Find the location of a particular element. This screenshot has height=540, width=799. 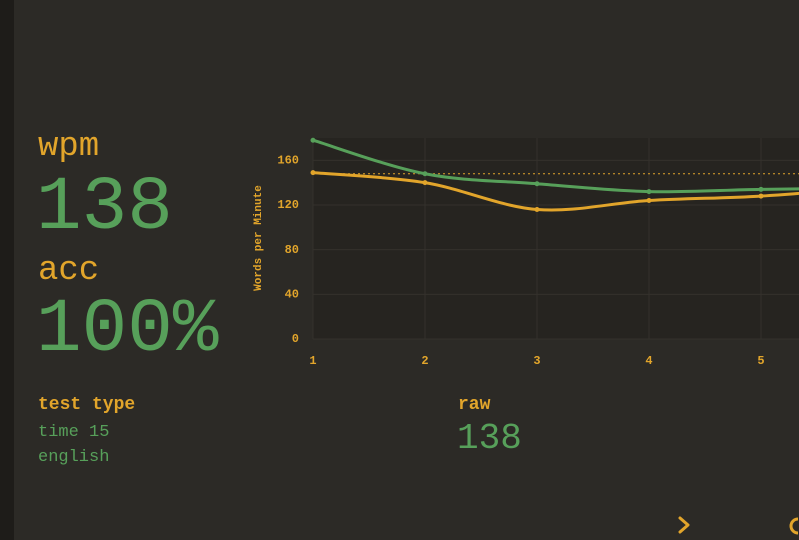

test-type-language: english is located at coordinates (74, 457).